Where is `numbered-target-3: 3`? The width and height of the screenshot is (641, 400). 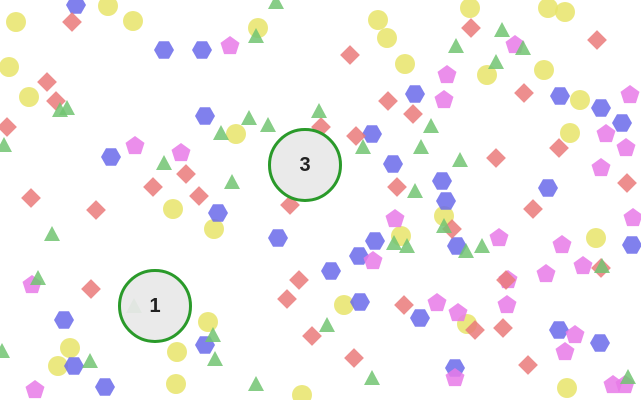 numbered-target-3: 3 is located at coordinates (305, 165).